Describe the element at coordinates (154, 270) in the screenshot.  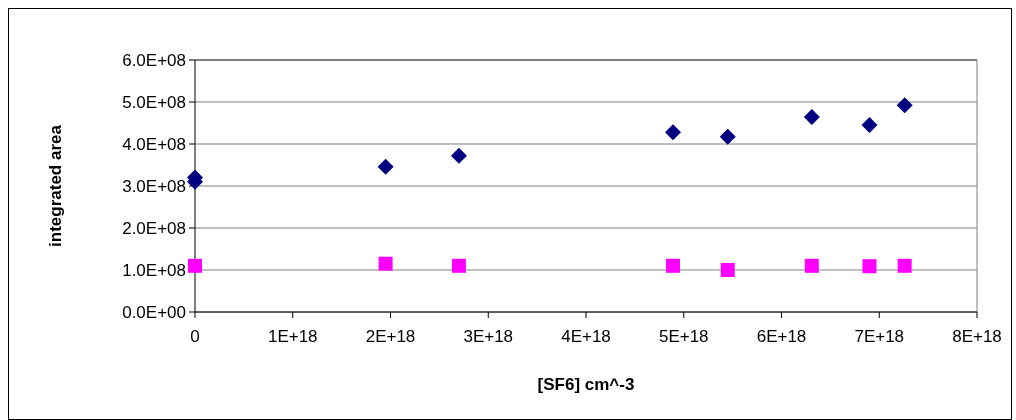
I see `y-tick-label: 1.0E+08` at that location.